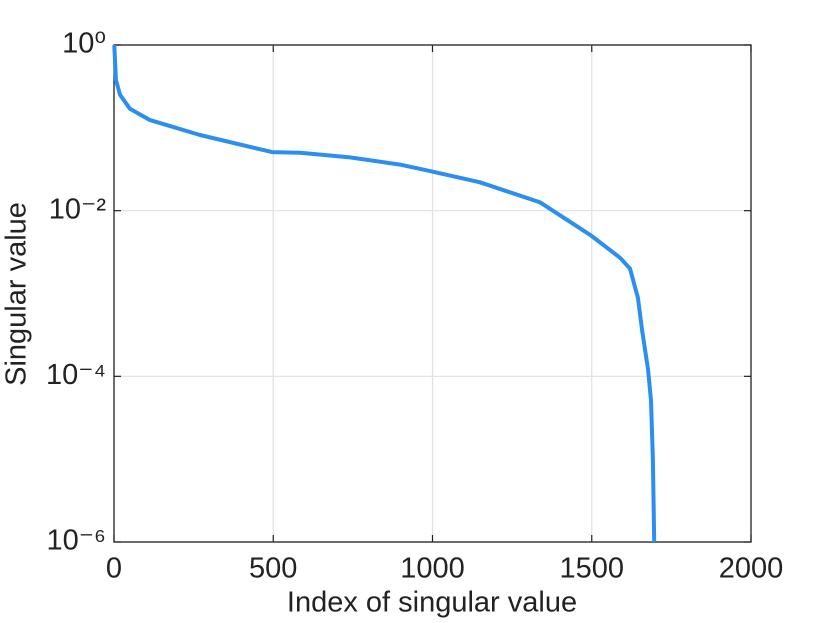 The width and height of the screenshot is (830, 623). Describe the element at coordinates (432, 569) in the screenshot. I see `x-tick-label: 1000` at that location.